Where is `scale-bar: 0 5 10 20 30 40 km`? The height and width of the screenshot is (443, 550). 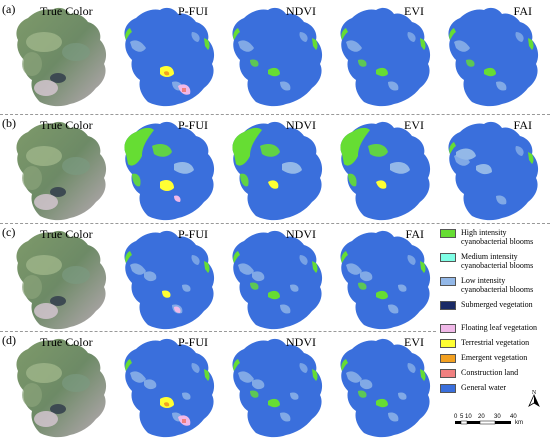 scale-bar: 0 5 10 20 30 40 km is located at coordinates (488, 420).